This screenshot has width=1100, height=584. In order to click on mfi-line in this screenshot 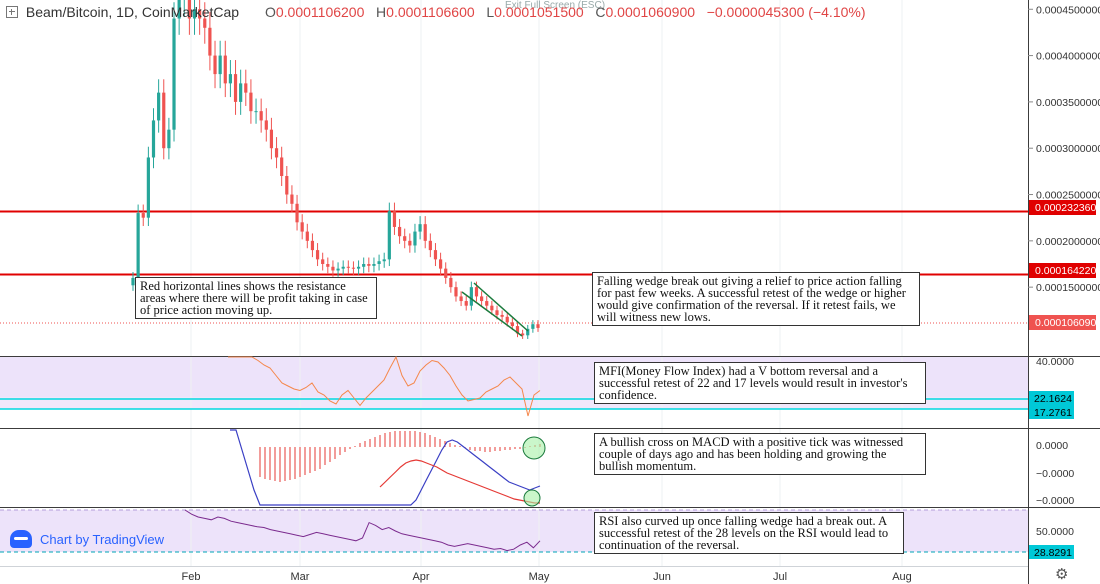, I will do `click(384, 386)`.